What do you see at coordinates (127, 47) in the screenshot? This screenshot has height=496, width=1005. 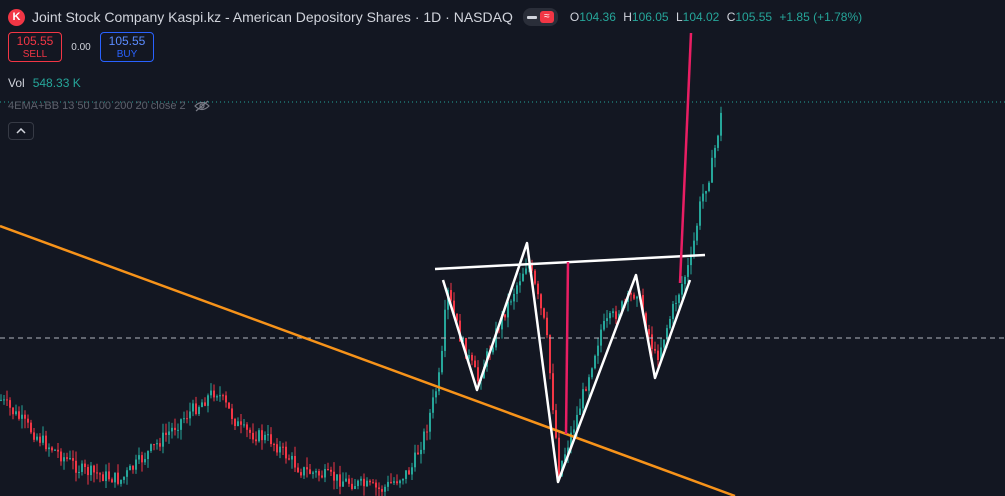 I see `buy-button: 105.55 BUY` at bounding box center [127, 47].